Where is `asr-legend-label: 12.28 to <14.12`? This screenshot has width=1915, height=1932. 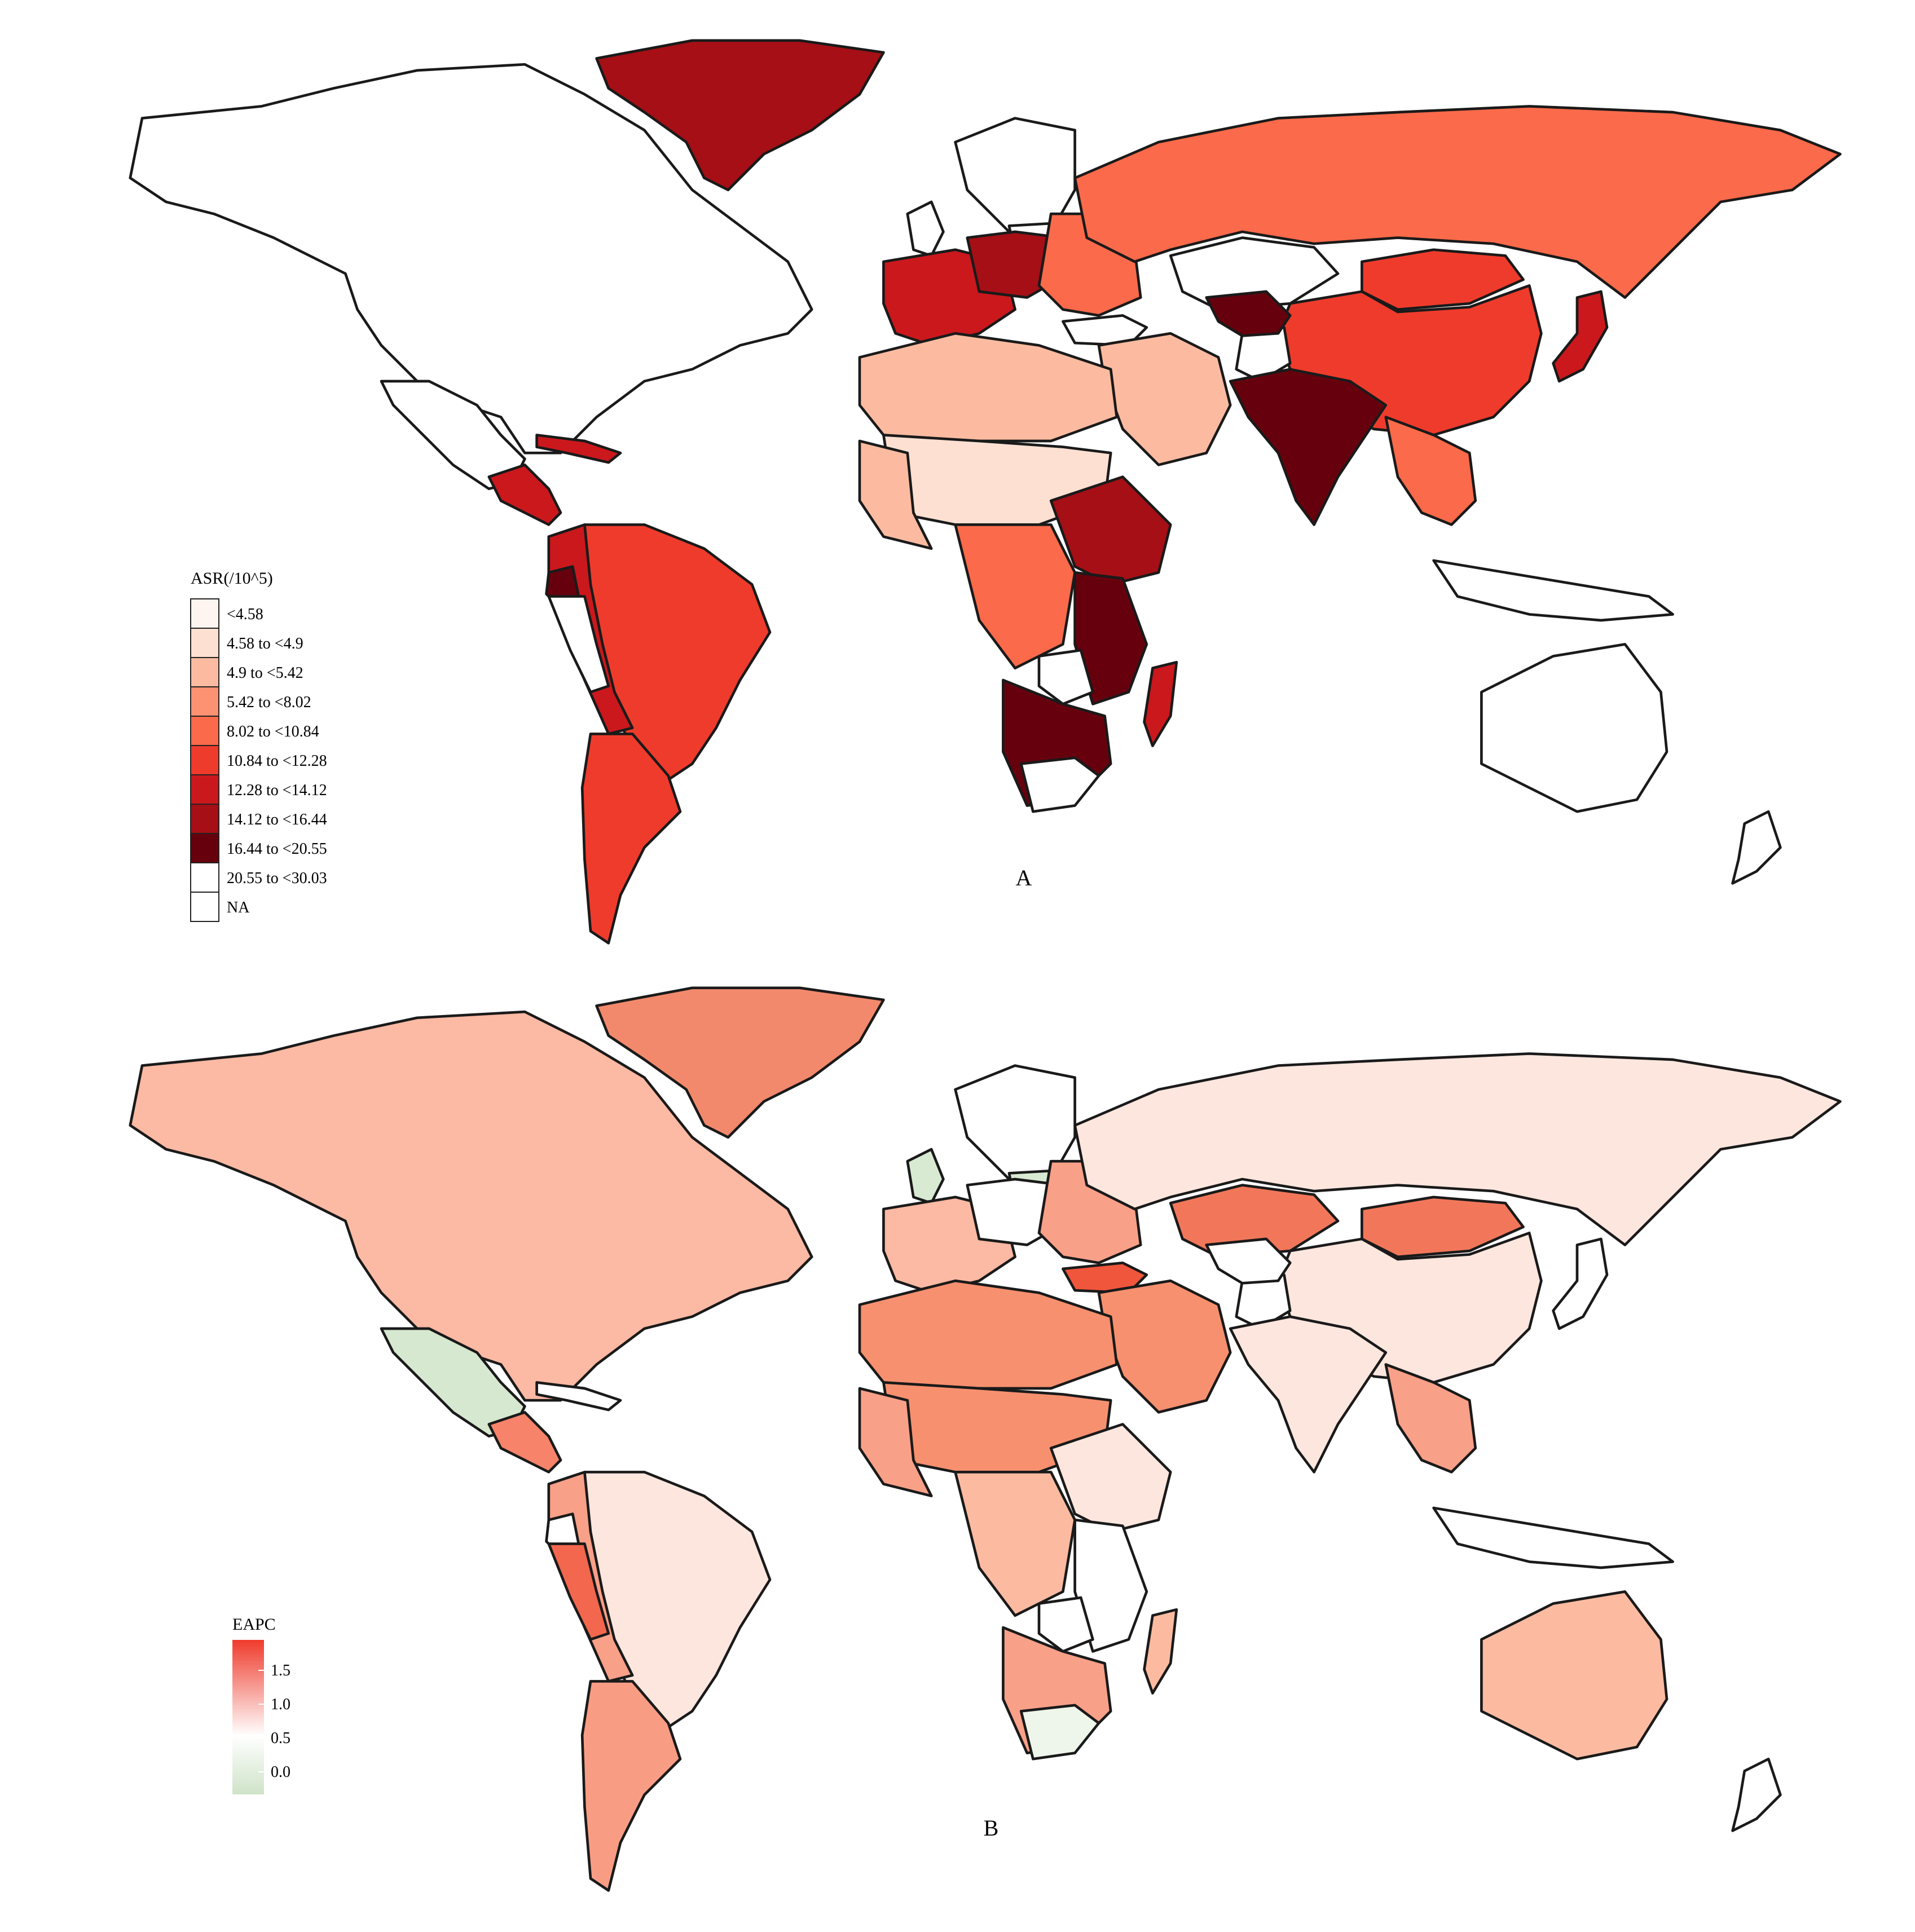
asr-legend-label: 12.28 to <14.12 is located at coordinates (277, 790).